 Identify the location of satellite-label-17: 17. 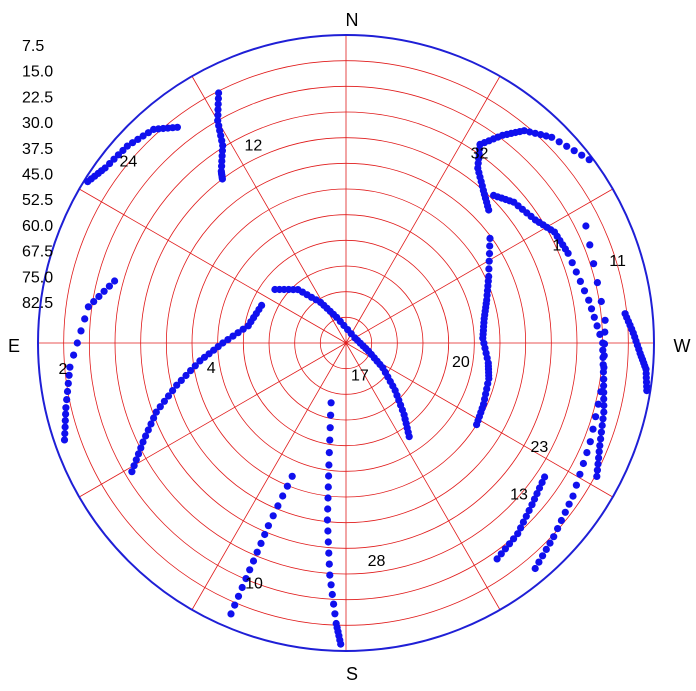
(360, 375).